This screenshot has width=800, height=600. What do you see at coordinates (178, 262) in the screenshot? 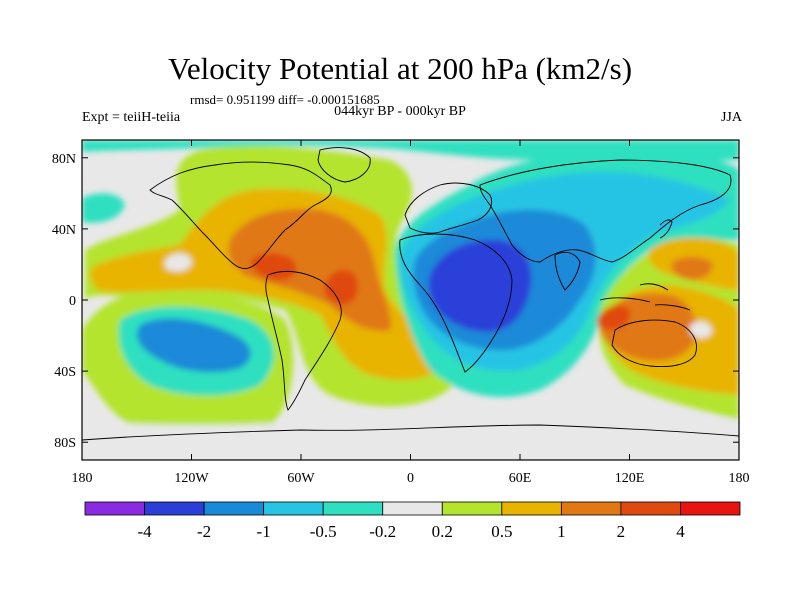
I see `field-contour-grey-pocket` at bounding box center [178, 262].